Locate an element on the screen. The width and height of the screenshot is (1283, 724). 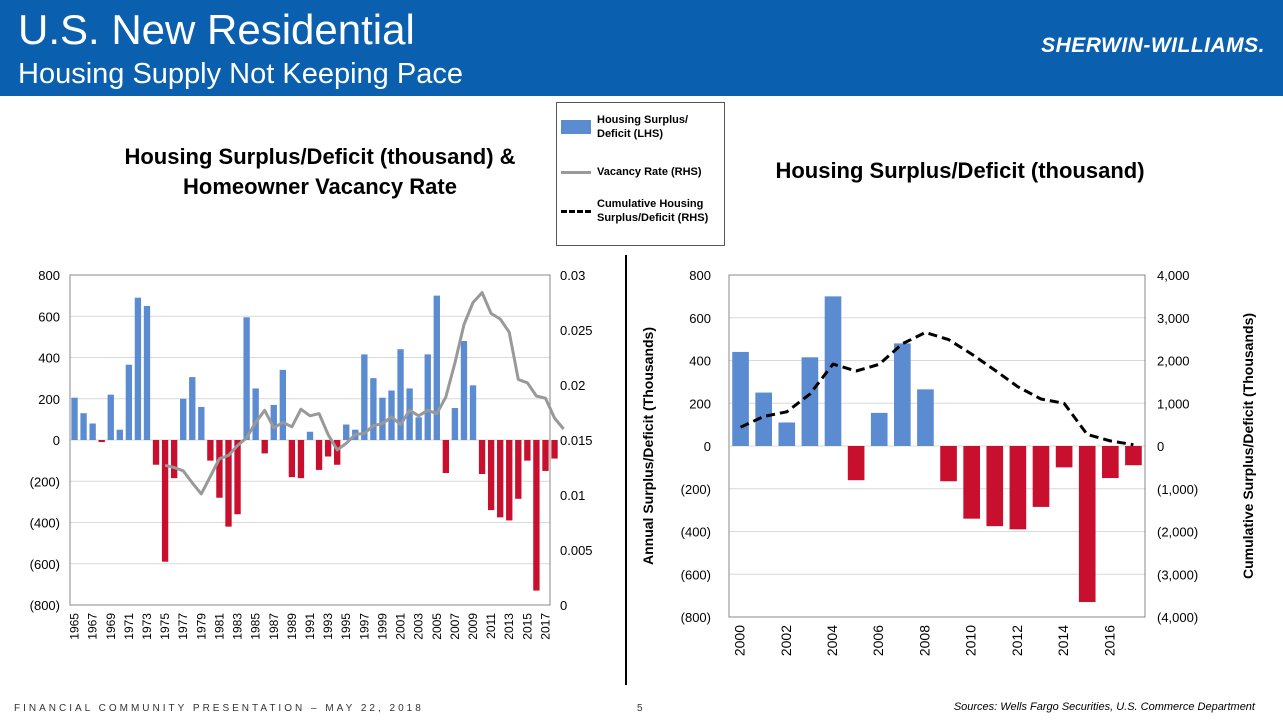
x-axis-tick-label: 2003 is located at coordinates (419, 626).